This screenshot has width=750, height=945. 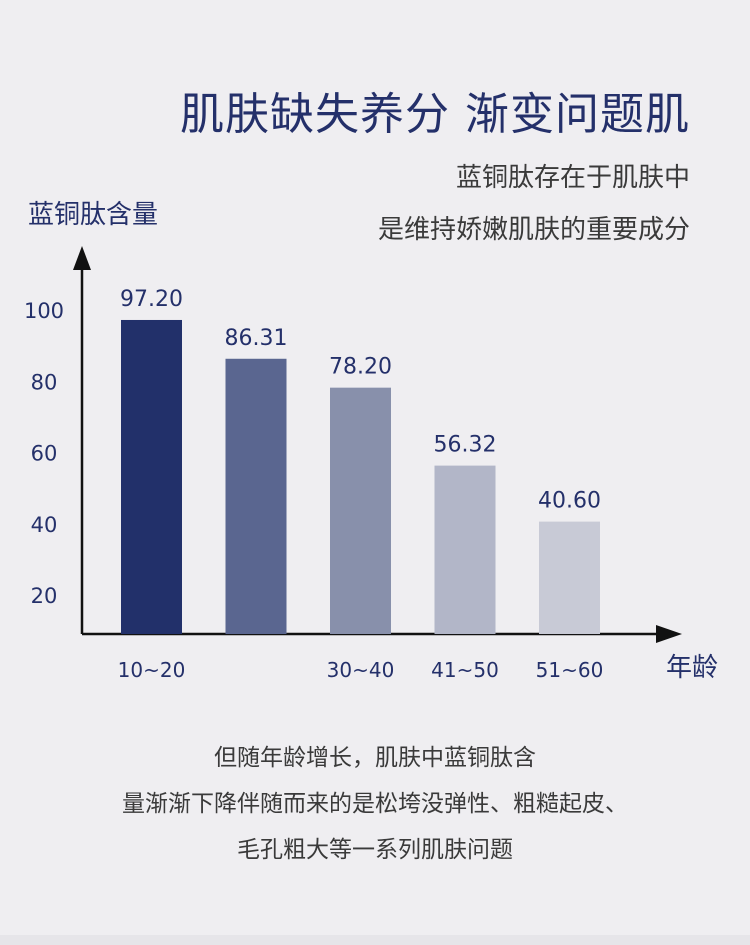 What do you see at coordinates (151, 299) in the screenshot?
I see `bar-value-label: 97.20` at bounding box center [151, 299].